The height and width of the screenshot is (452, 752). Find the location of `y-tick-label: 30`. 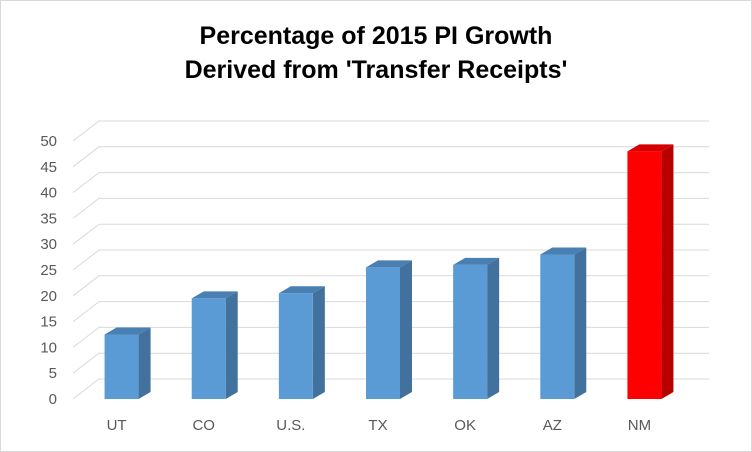

y-tick-label: 30 is located at coordinates (48, 244).